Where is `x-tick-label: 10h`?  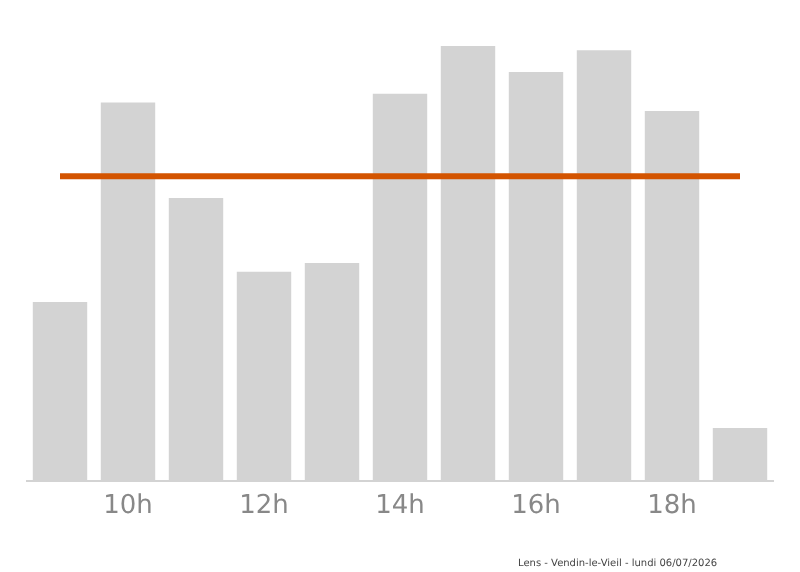
x-tick-label: 10h is located at coordinates (128, 506).